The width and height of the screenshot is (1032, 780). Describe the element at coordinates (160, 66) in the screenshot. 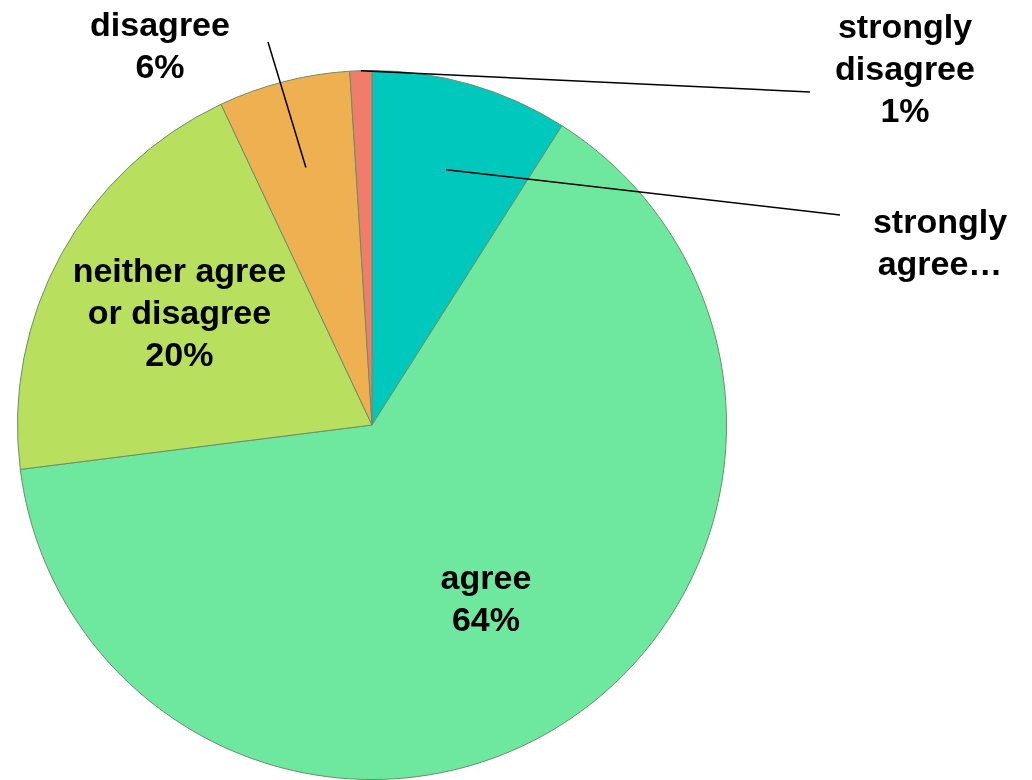

I see `data-label: 6%` at that location.